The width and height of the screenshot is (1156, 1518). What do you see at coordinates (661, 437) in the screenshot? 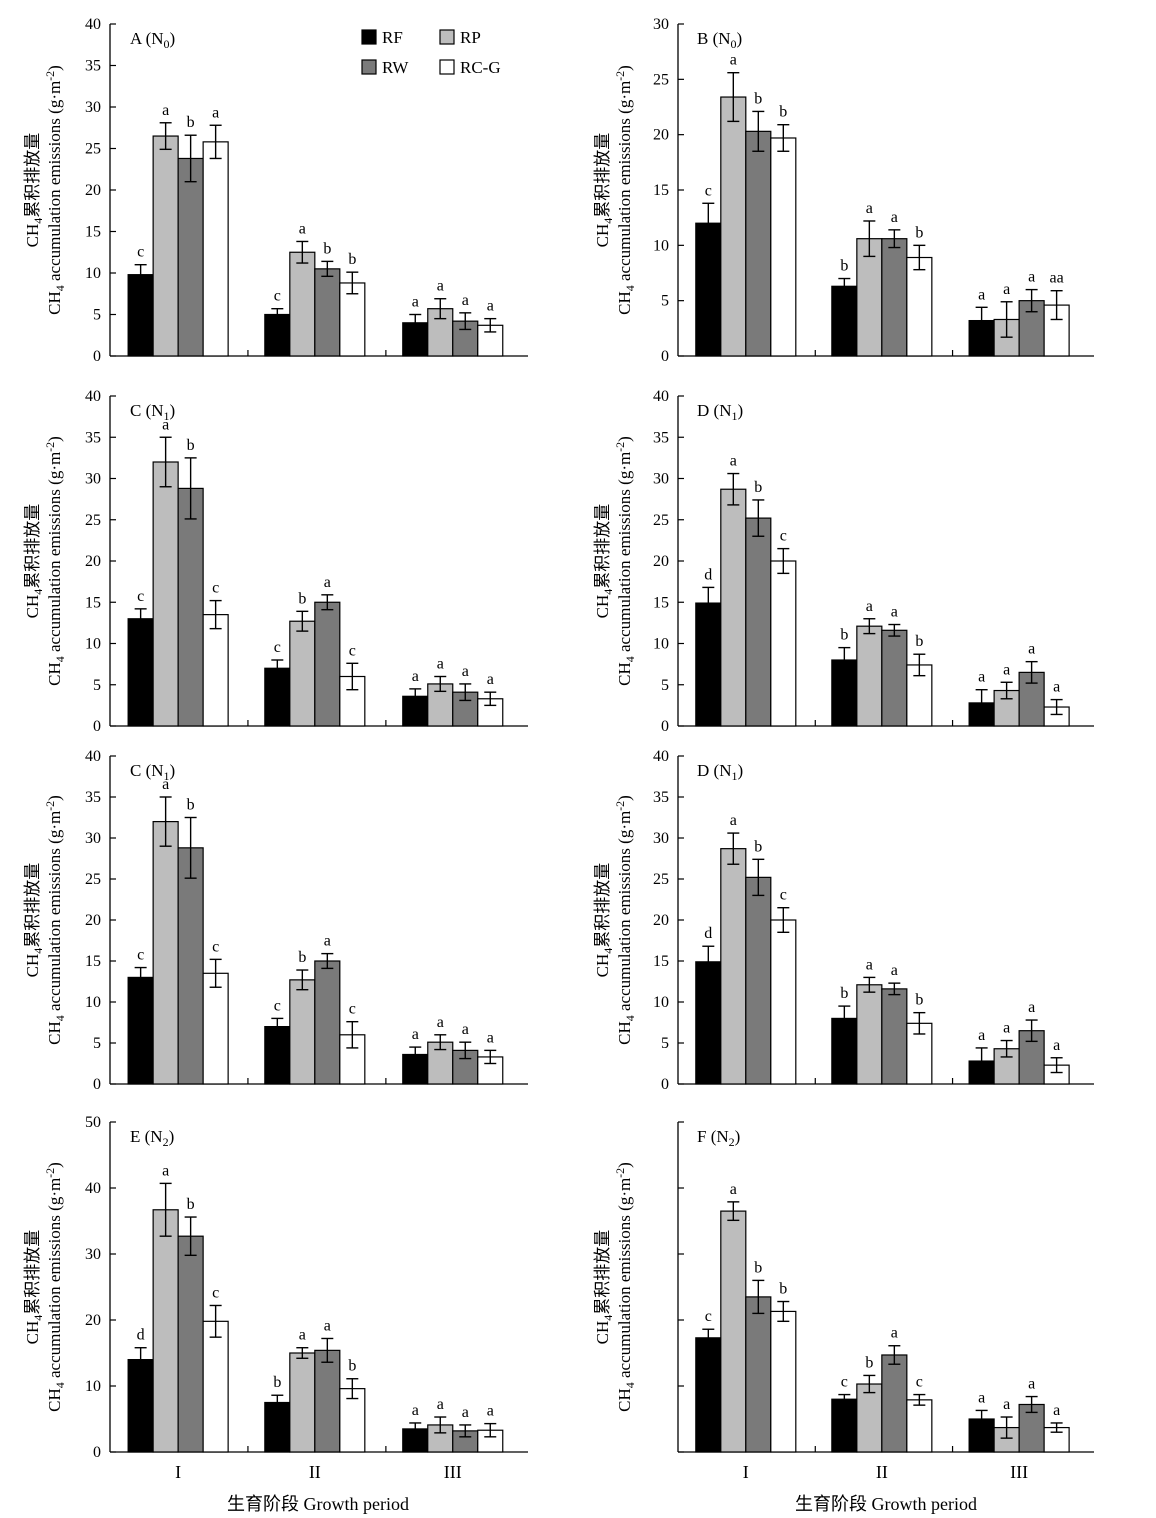
I see `y-tick-label: 35` at bounding box center [661, 437].